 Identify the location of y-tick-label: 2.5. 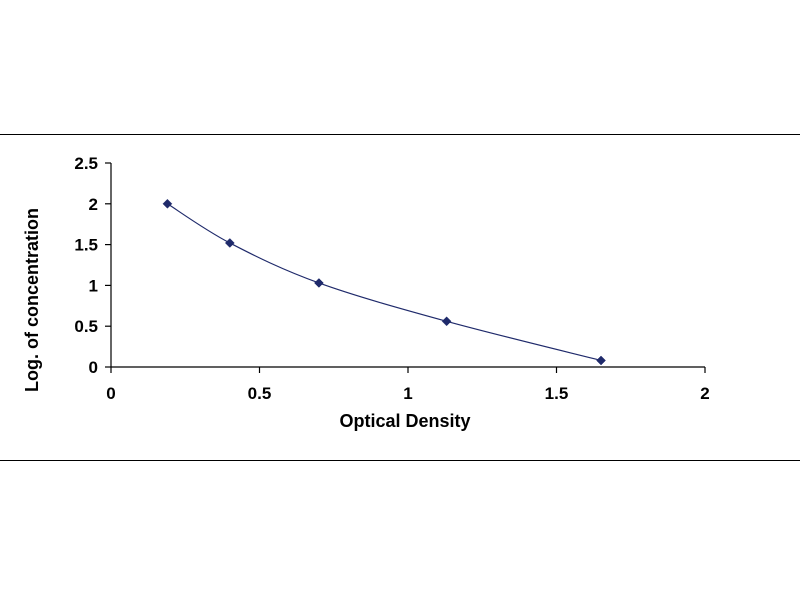
(86, 163).